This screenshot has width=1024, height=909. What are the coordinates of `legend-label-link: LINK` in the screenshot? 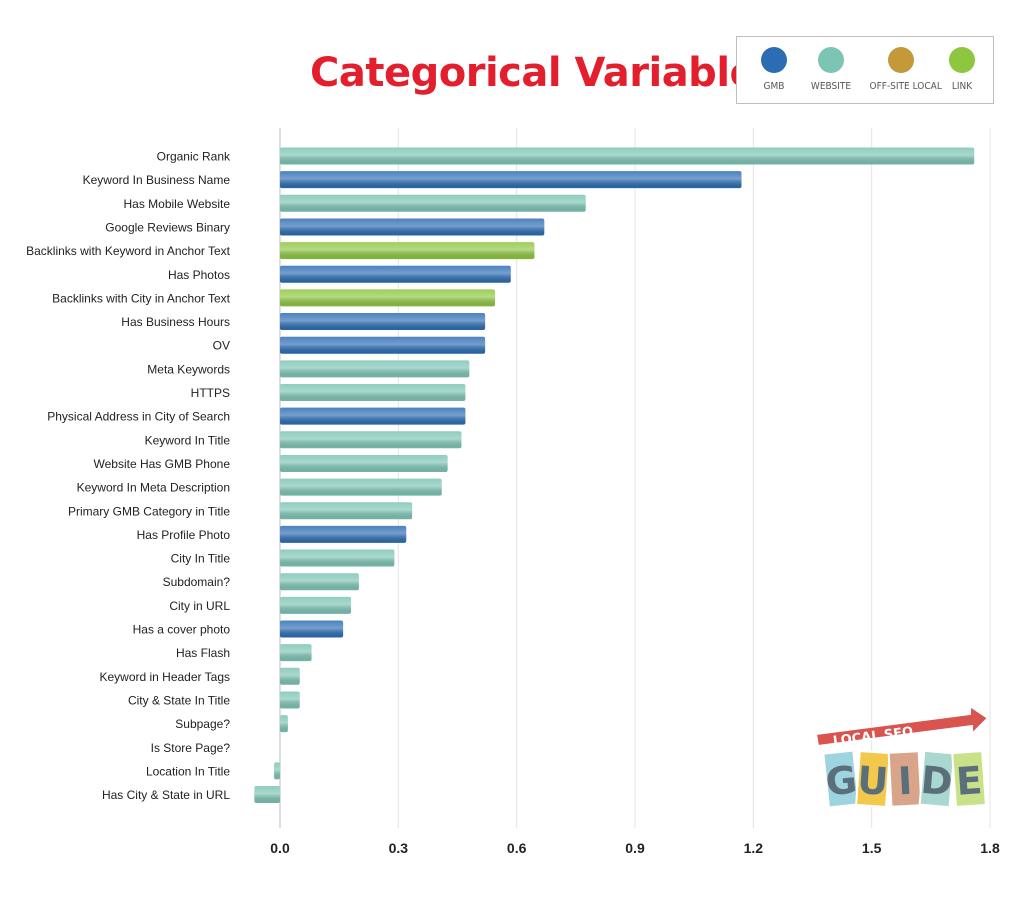 It's located at (962, 86).